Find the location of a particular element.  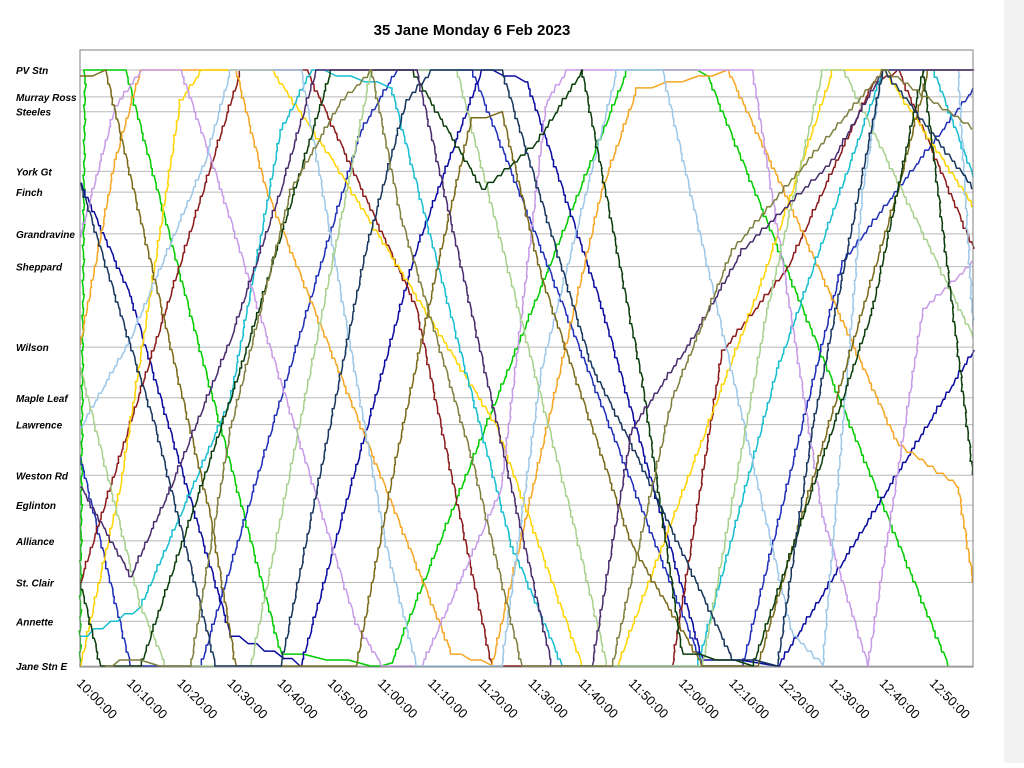

y-tick-label: Lawrence is located at coordinates (39, 426).